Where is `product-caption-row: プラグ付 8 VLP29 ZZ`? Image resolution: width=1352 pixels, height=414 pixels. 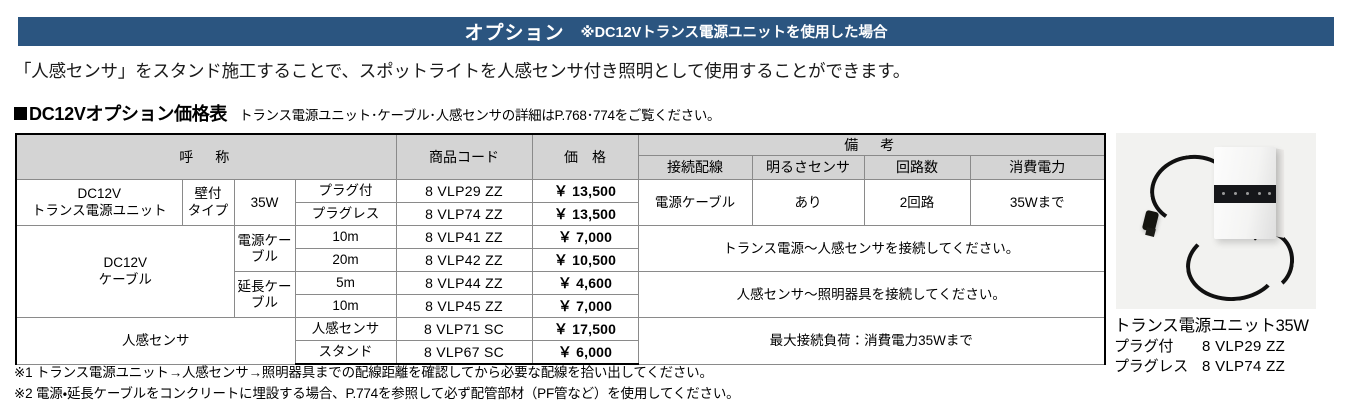
product-caption-row: プラグ付 8 VLP29 ZZ is located at coordinates (1224, 347).